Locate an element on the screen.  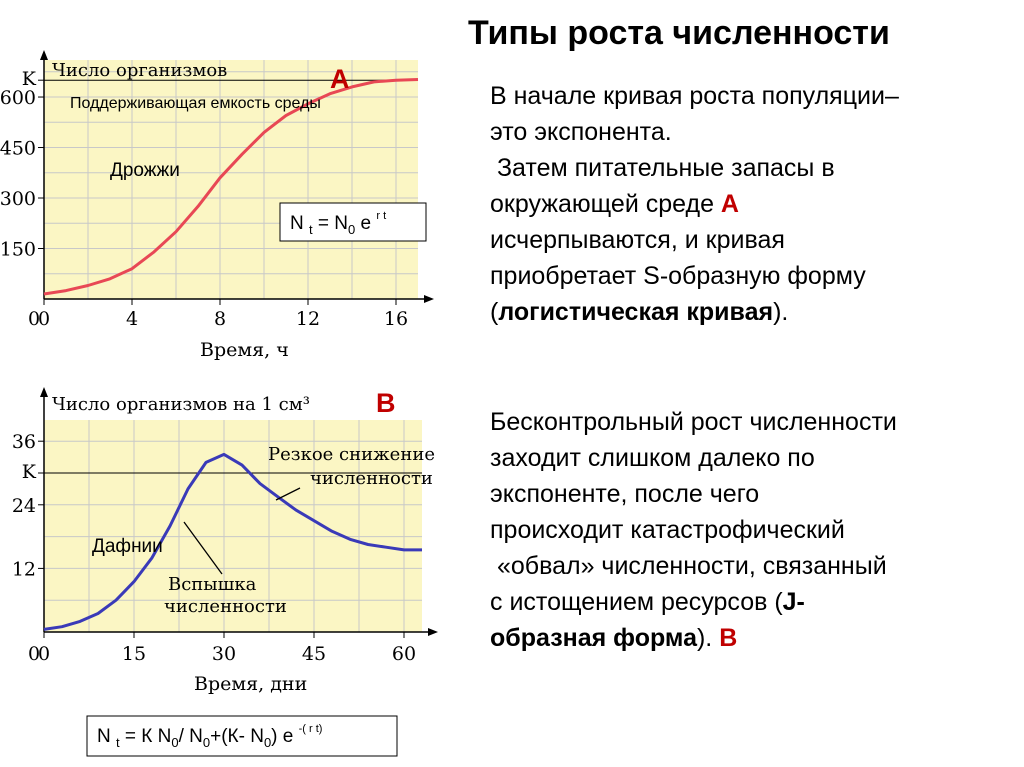
formula-text: N t = N0 e r t is located at coordinates (338, 223).